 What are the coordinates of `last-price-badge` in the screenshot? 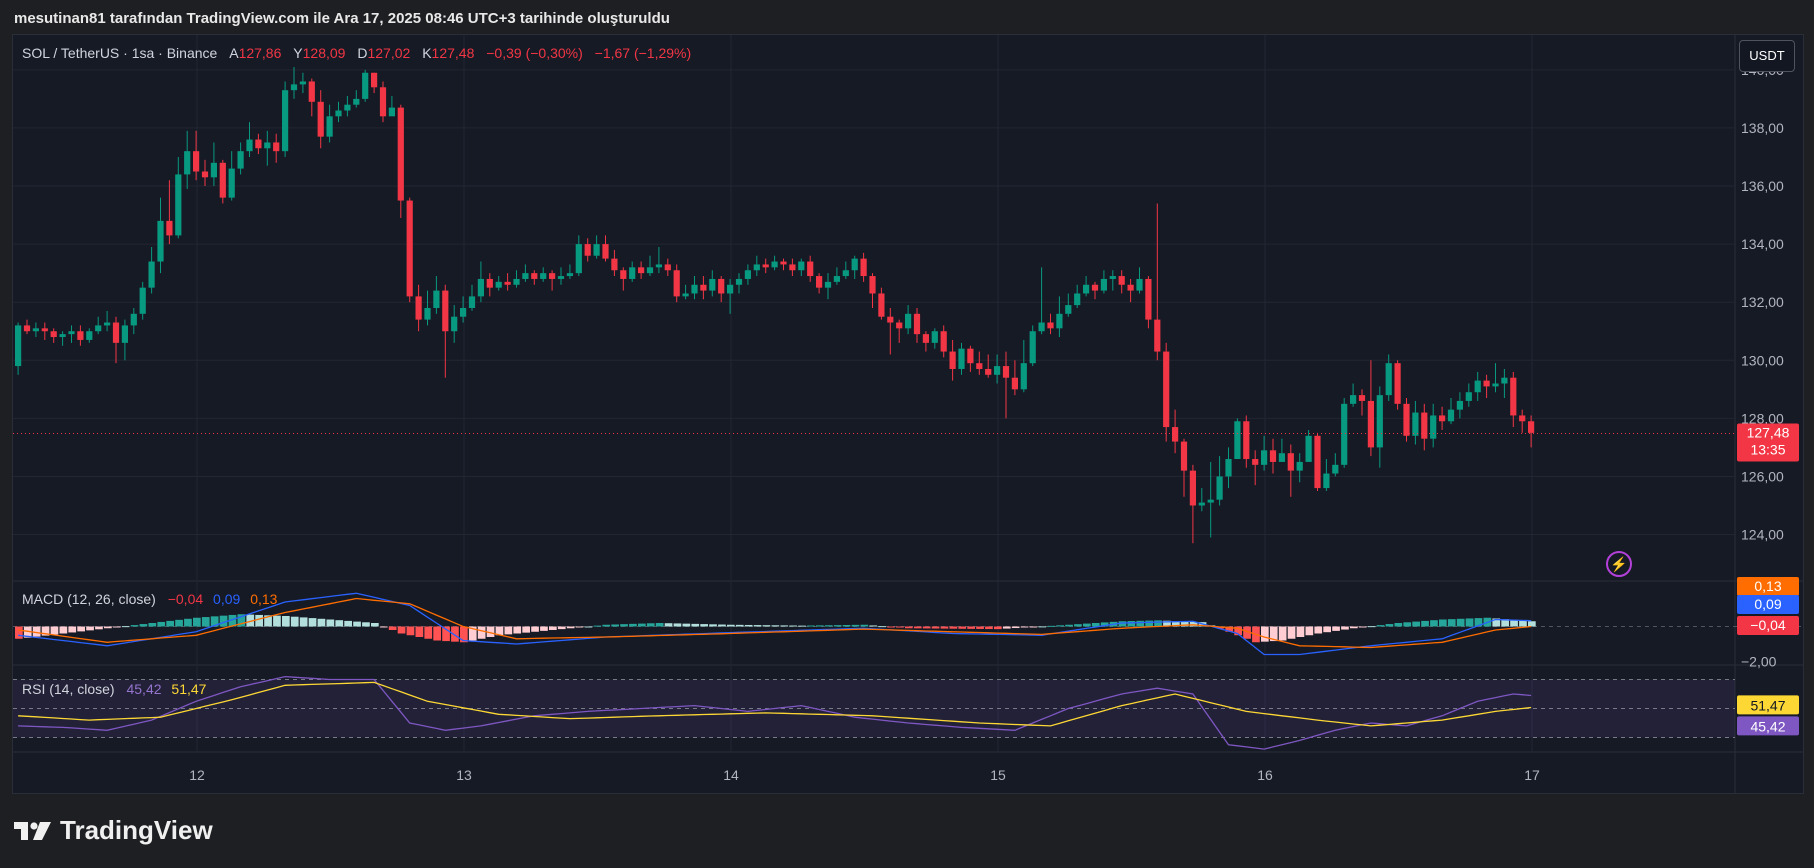 It's located at (1768, 442).